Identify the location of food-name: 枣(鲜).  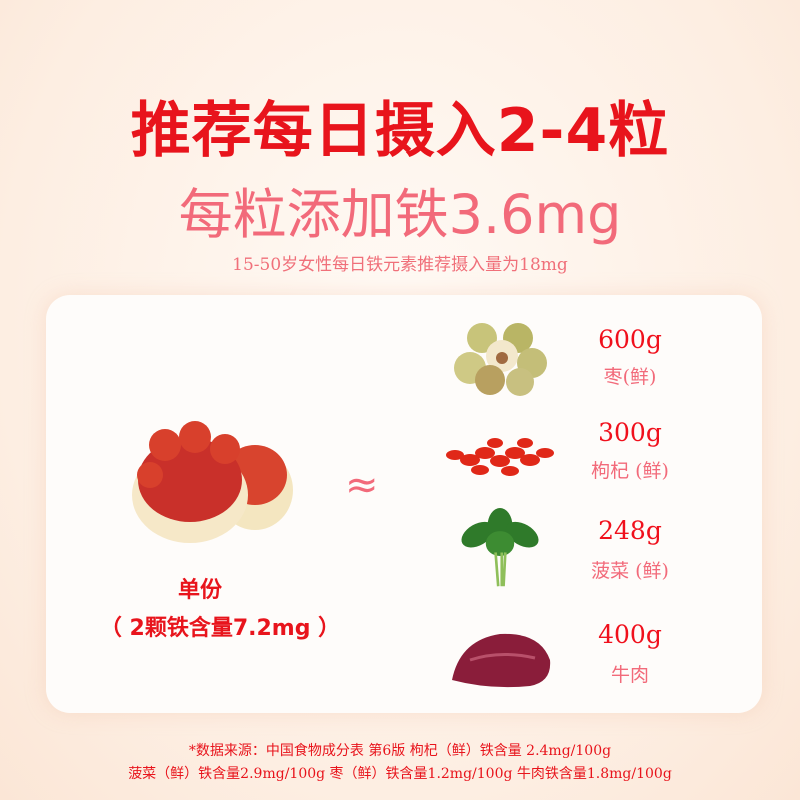
(630, 377).